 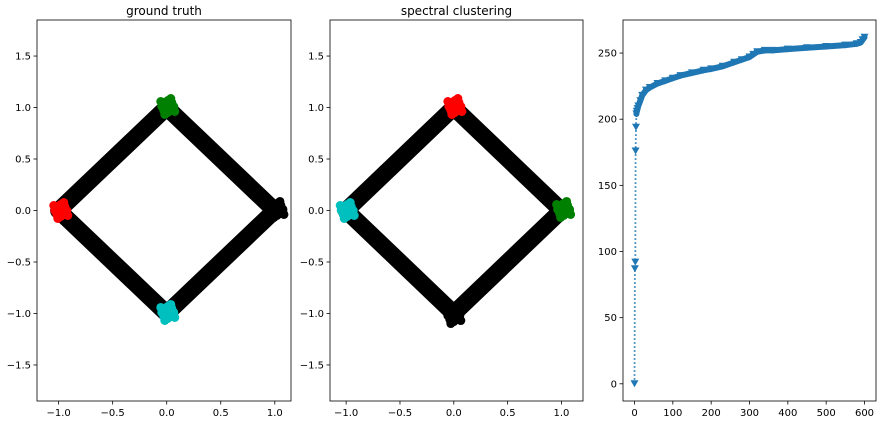 I want to click on y-tick-label: 200, so click(x=607, y=120).